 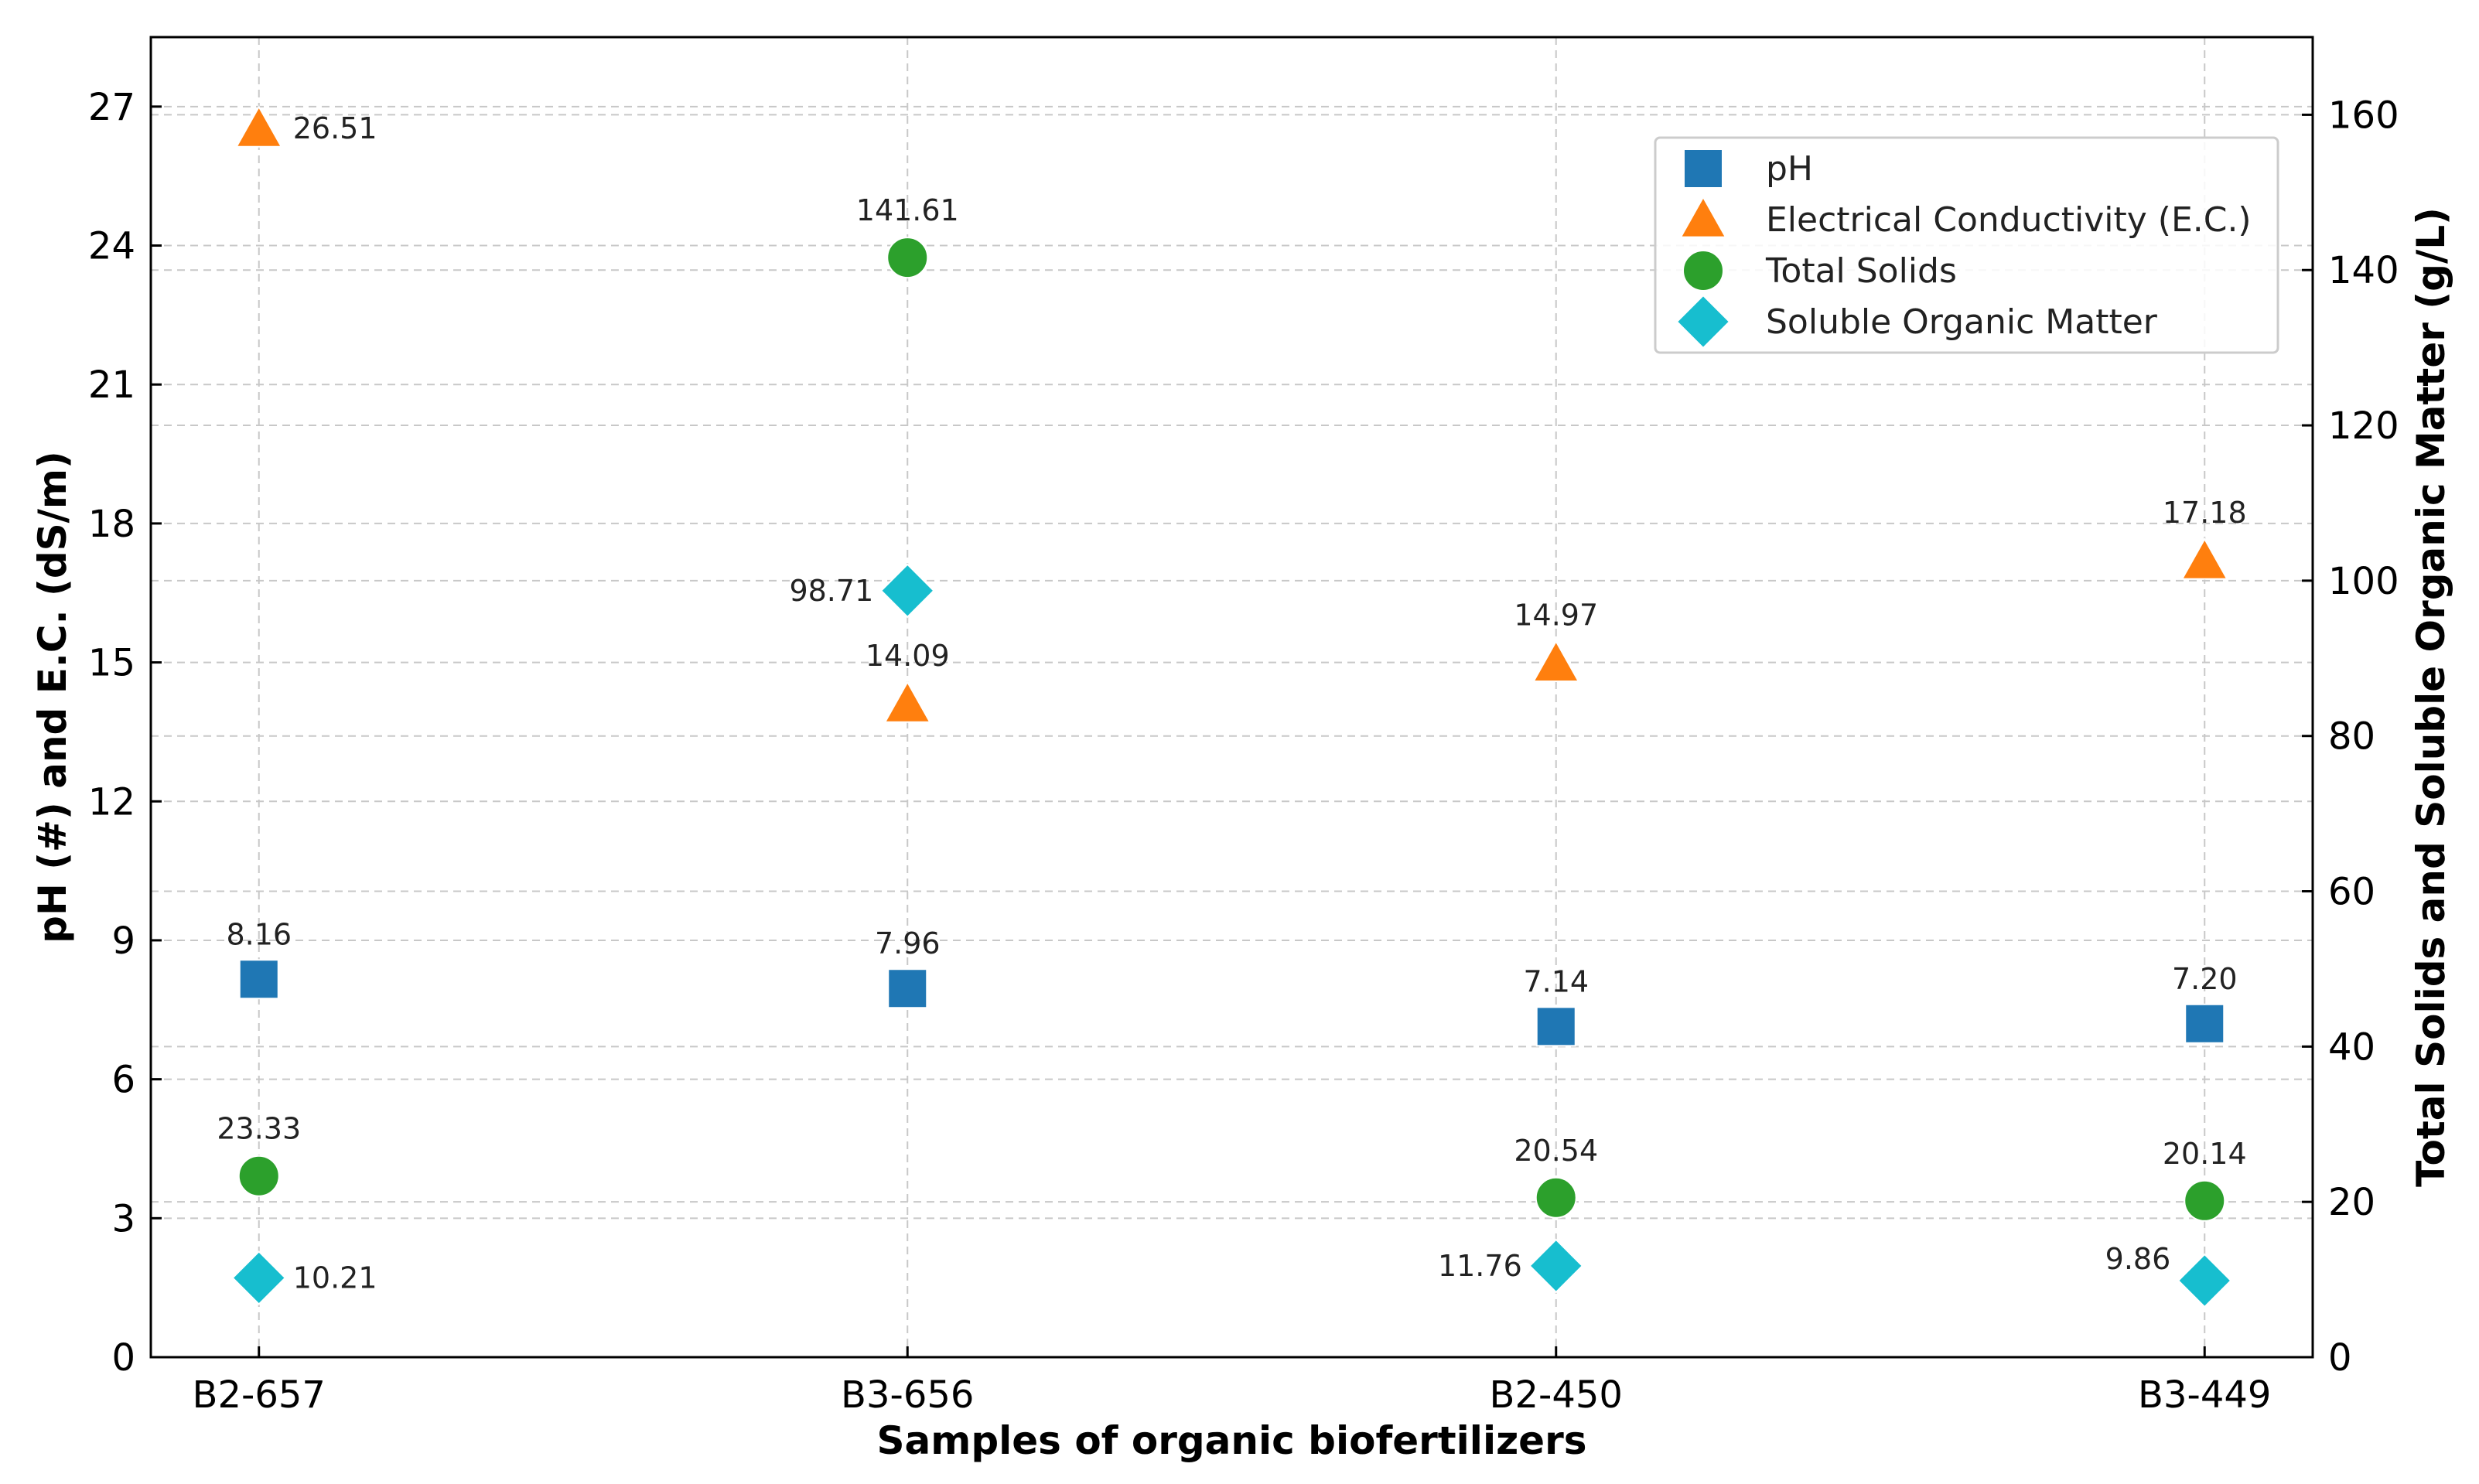 What do you see at coordinates (2340, 1358) in the screenshot?
I see `right-y-tick-label: 0` at bounding box center [2340, 1358].